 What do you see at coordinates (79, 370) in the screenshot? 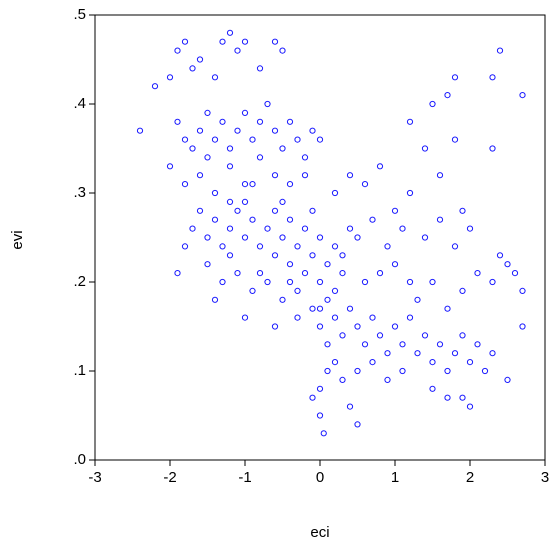
I see `y-tick-label: .1` at bounding box center [79, 370].